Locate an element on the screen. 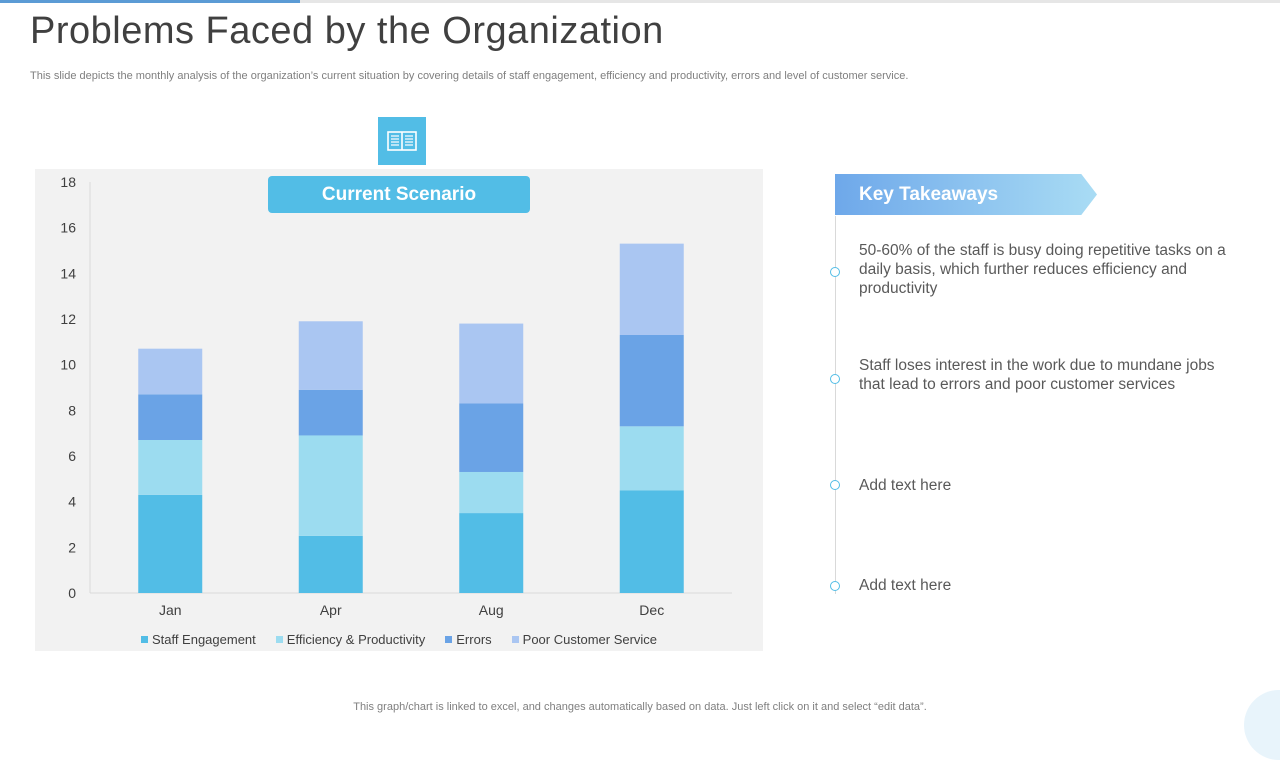  y-tick-label: 2 is located at coordinates (72, 547).